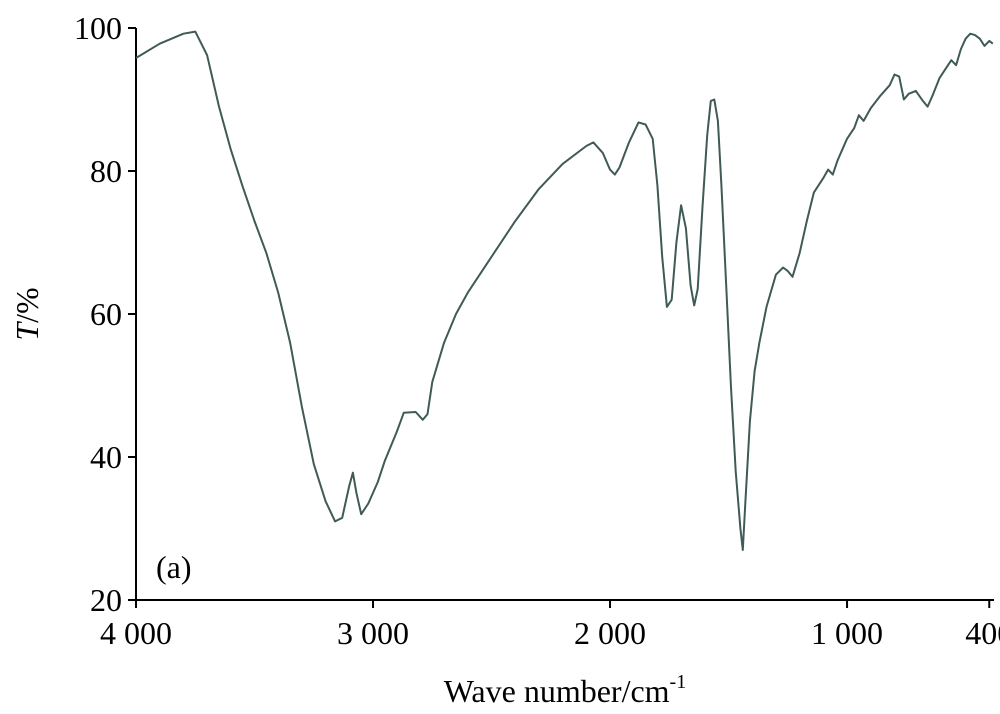  What do you see at coordinates (550, 625) in the screenshot?
I see `x-axis-ticks: 4 000 3 000 2 000 1 000 400` at bounding box center [550, 625].